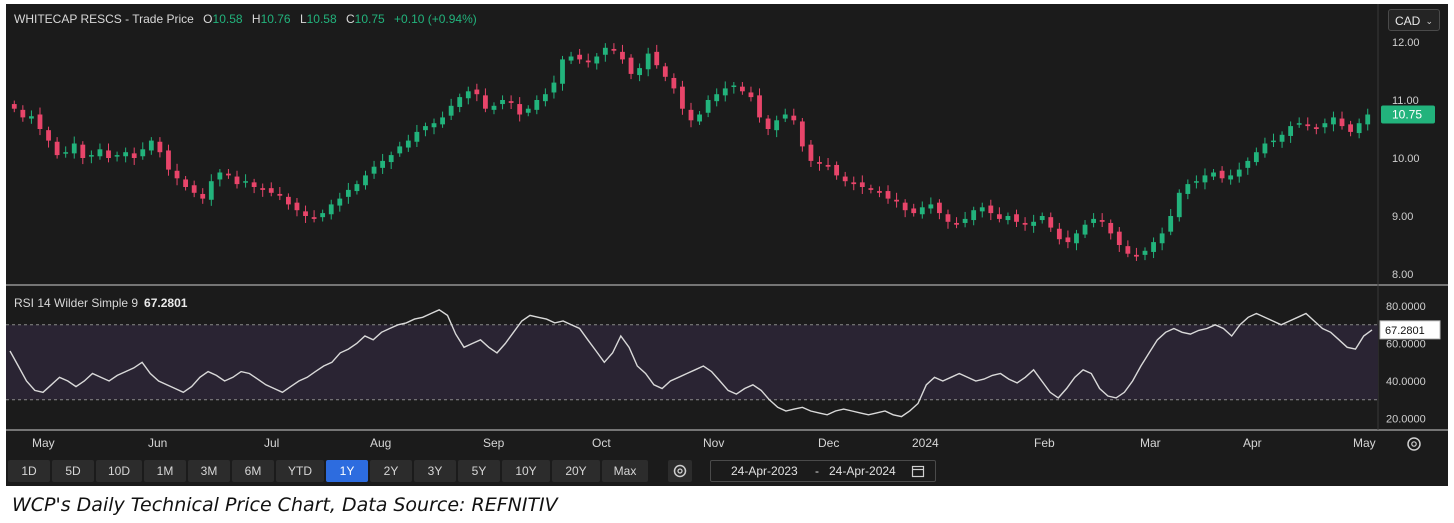 Image resolution: width=1454 pixels, height=523 pixels. What do you see at coordinates (256, 19) in the screenshot?
I see `high-label: H` at bounding box center [256, 19].